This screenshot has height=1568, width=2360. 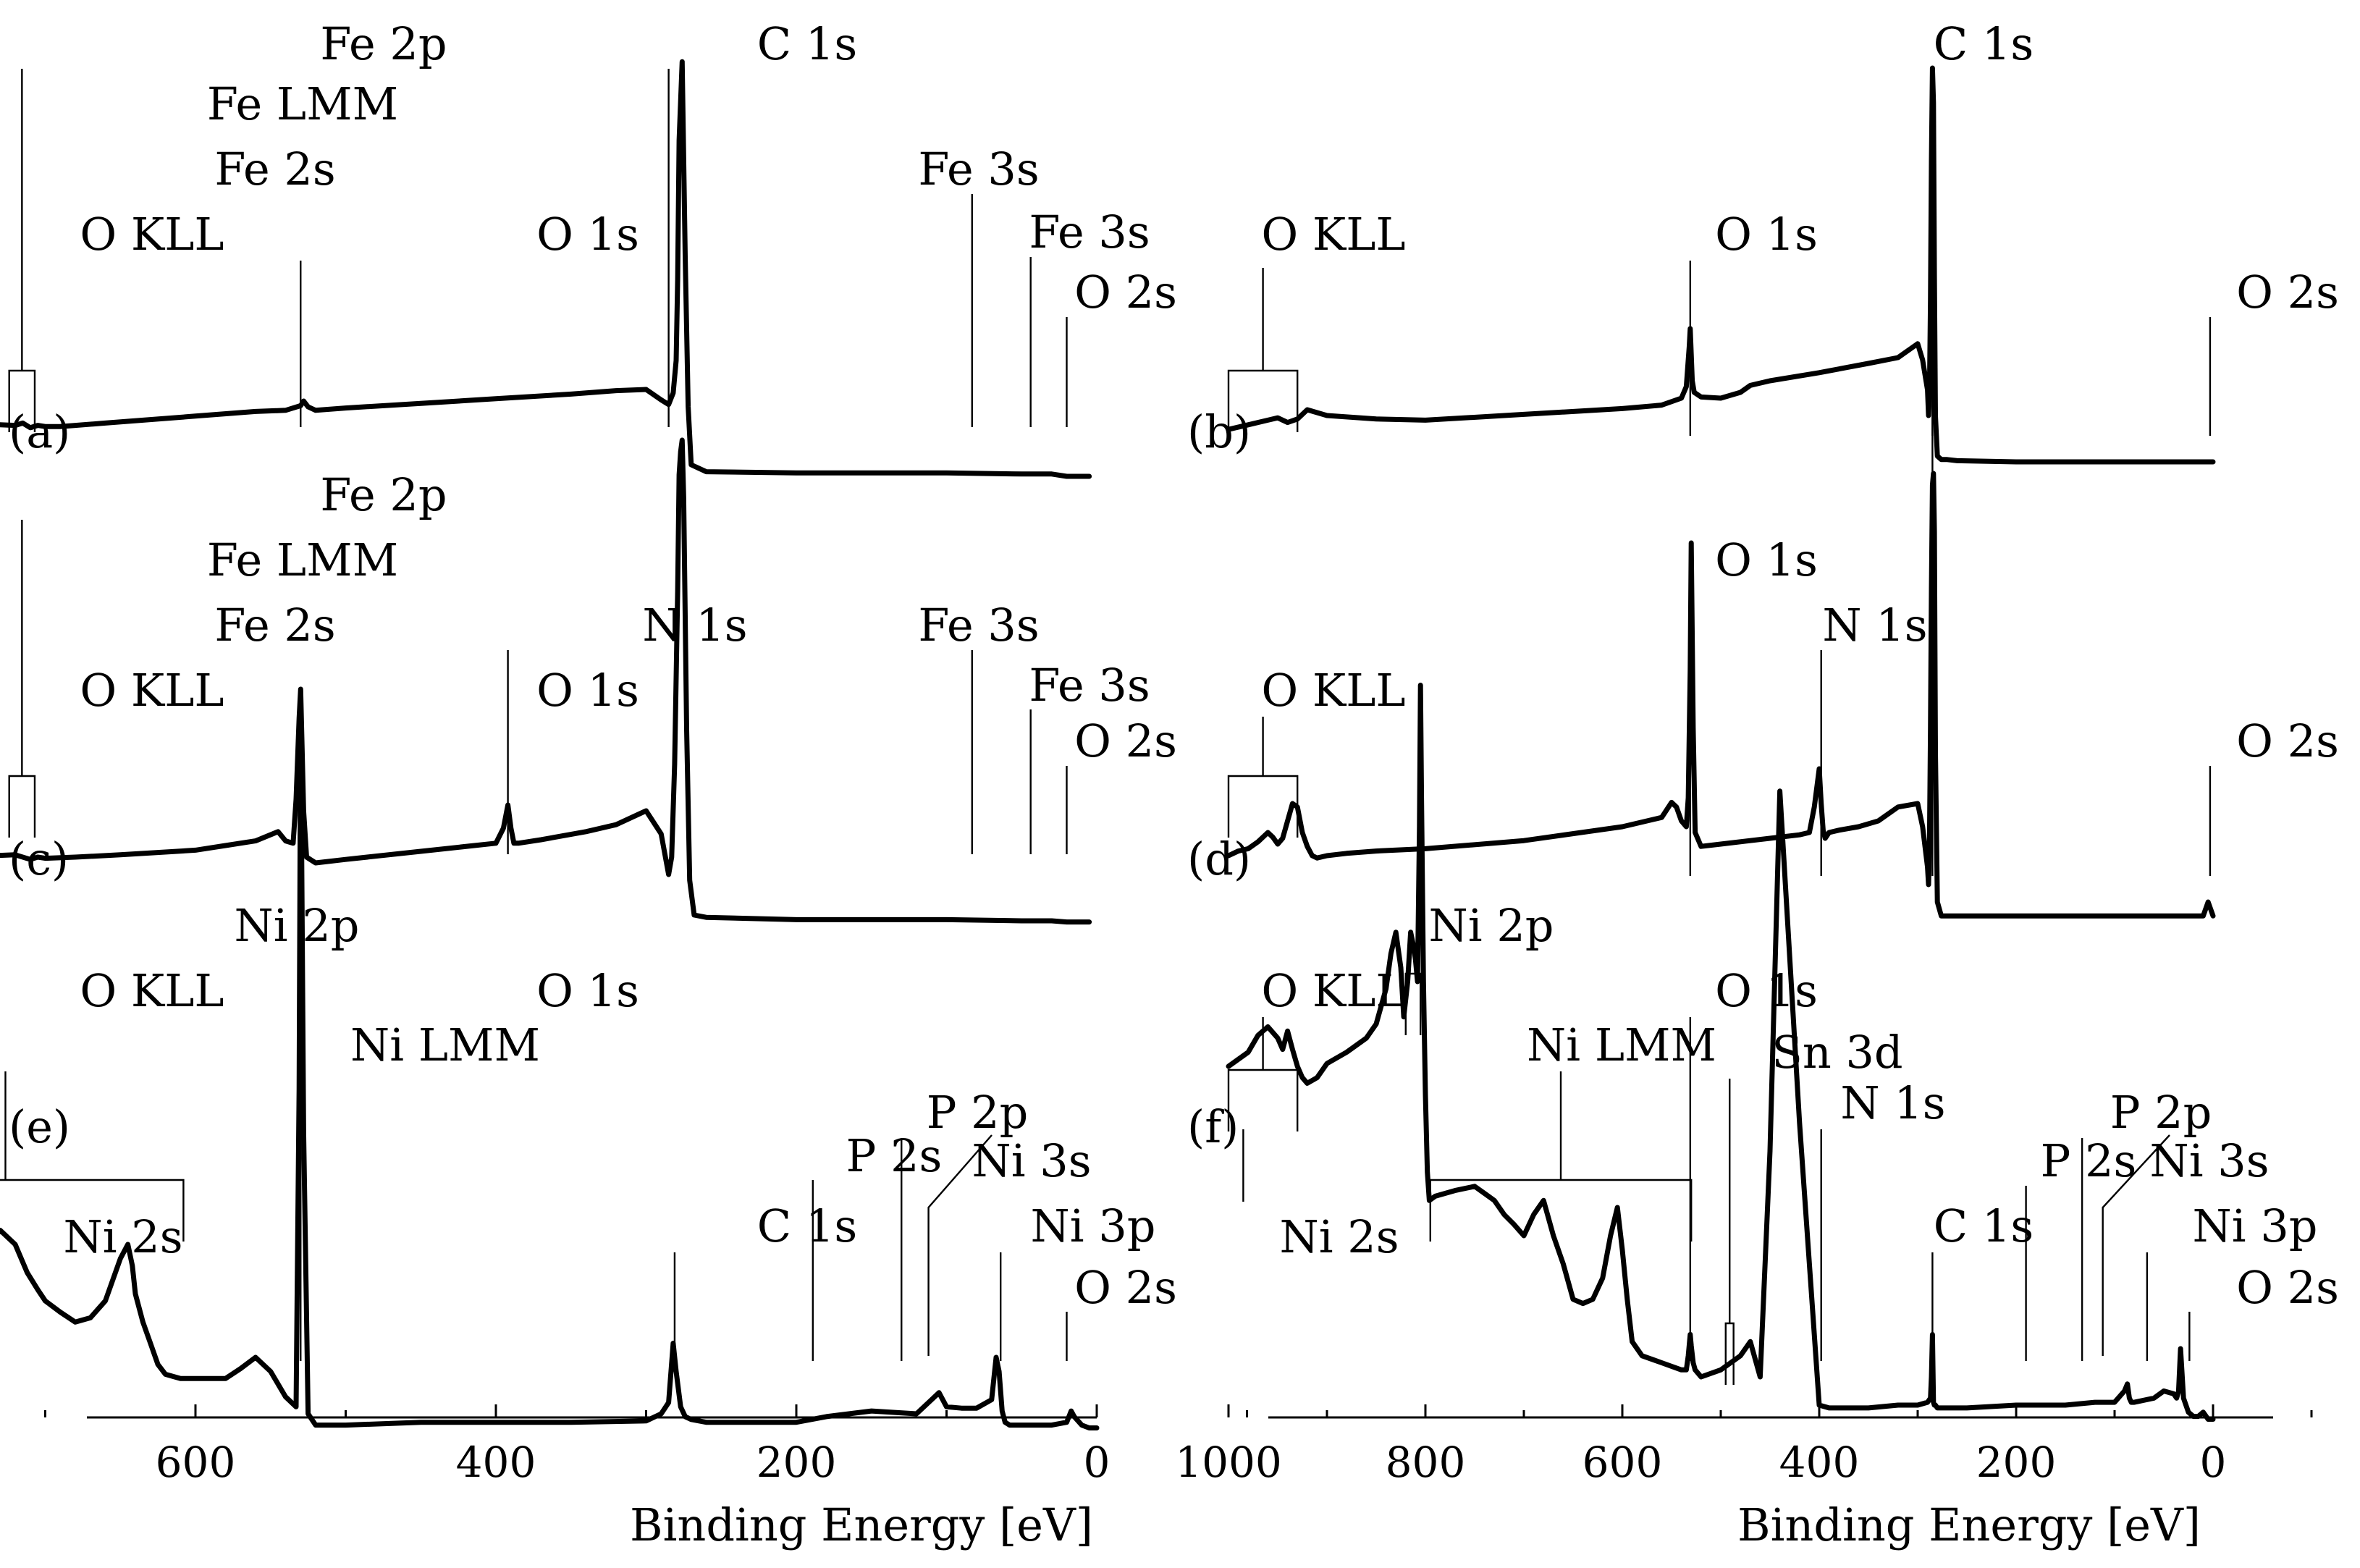 I want to click on panel-label: (b), so click(x=1219, y=431).